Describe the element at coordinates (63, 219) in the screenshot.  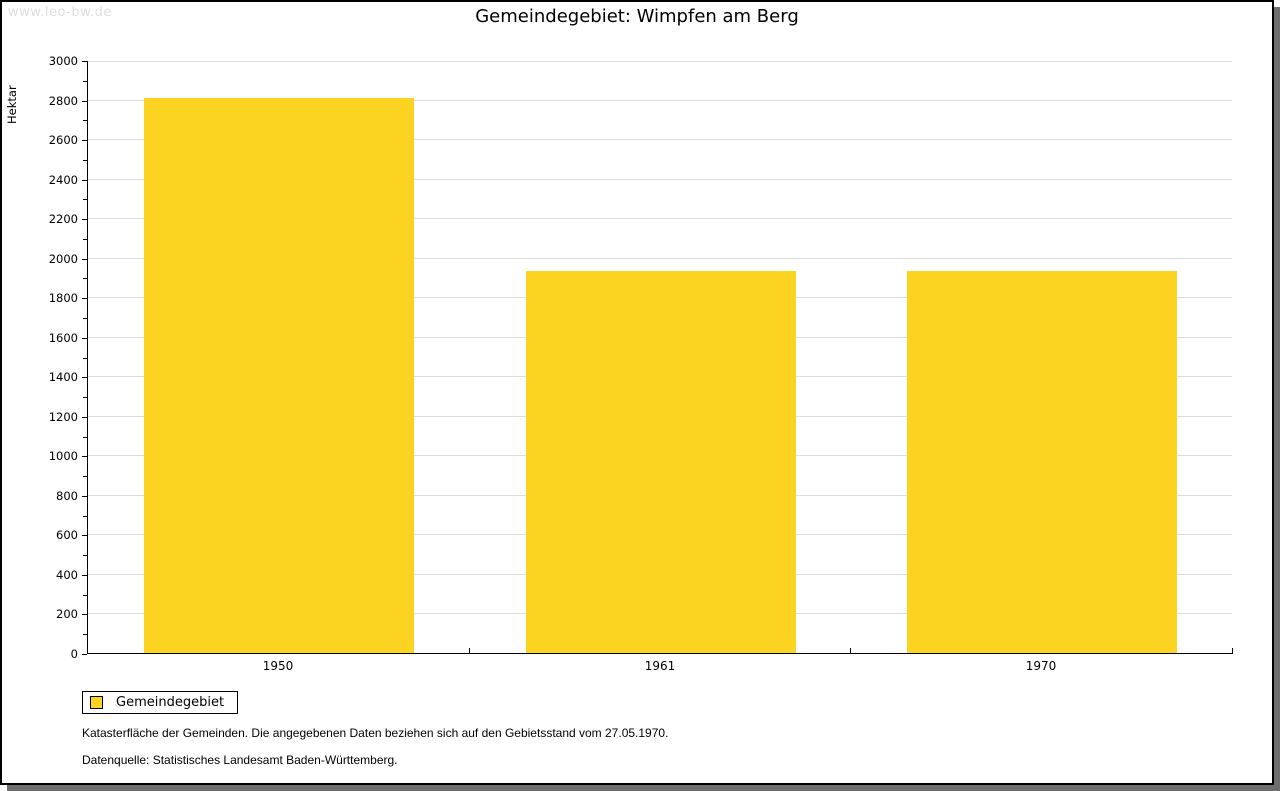
I see `y-axis-tick-label: 2200` at that location.